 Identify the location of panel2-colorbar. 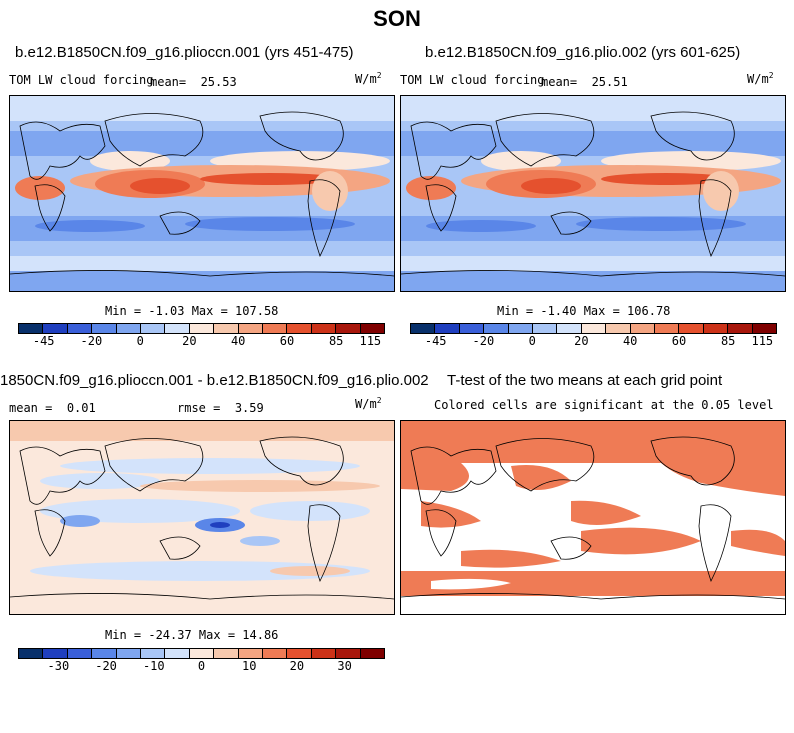
(593, 328).